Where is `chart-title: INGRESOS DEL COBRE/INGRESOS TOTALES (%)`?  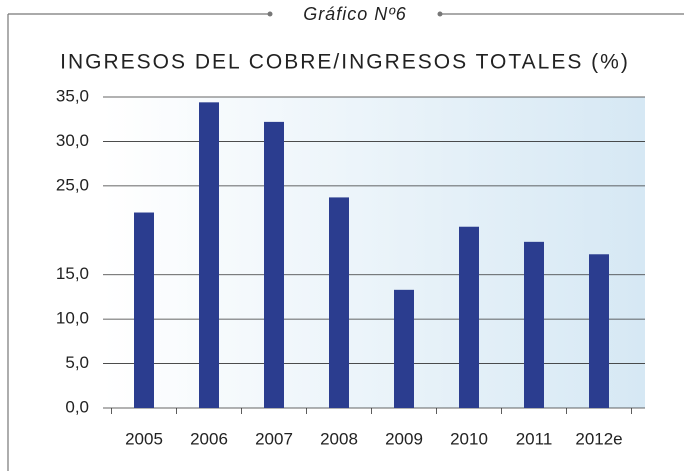
chart-title: INGRESOS DEL COBRE/INGRESOS TOTALES (%) is located at coordinates (345, 62).